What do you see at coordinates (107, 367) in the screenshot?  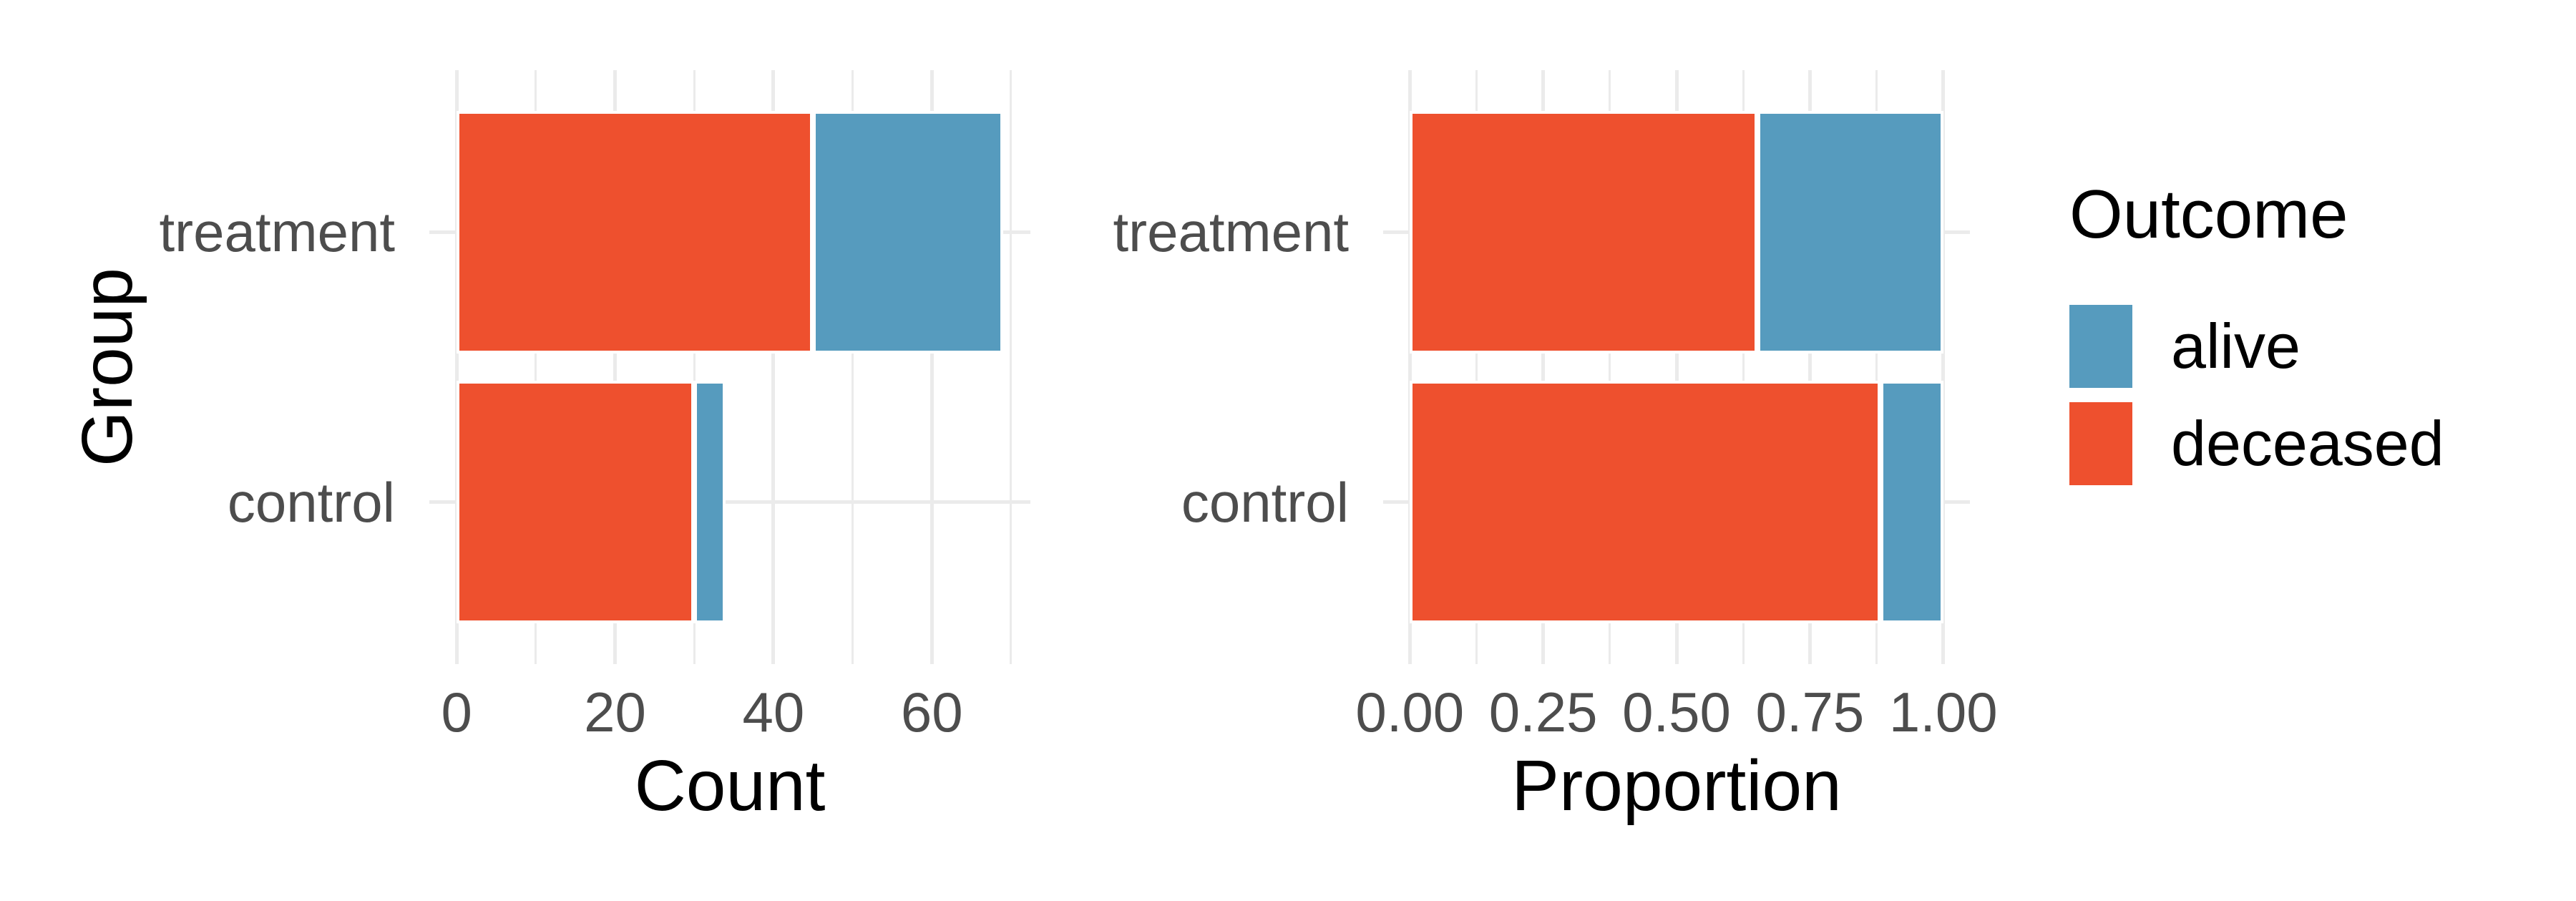 I see `y-axis-title-group: Group` at bounding box center [107, 367].